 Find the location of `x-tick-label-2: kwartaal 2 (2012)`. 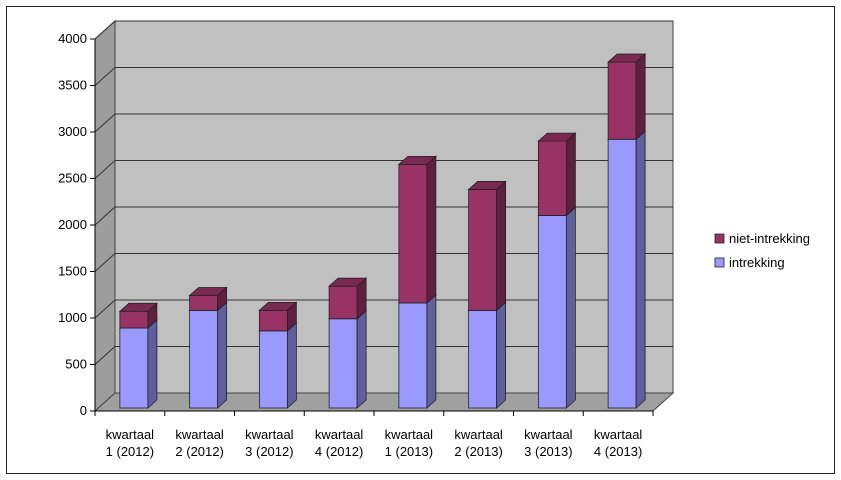

x-tick-label-2: kwartaal 2 (2012) is located at coordinates (199, 443).